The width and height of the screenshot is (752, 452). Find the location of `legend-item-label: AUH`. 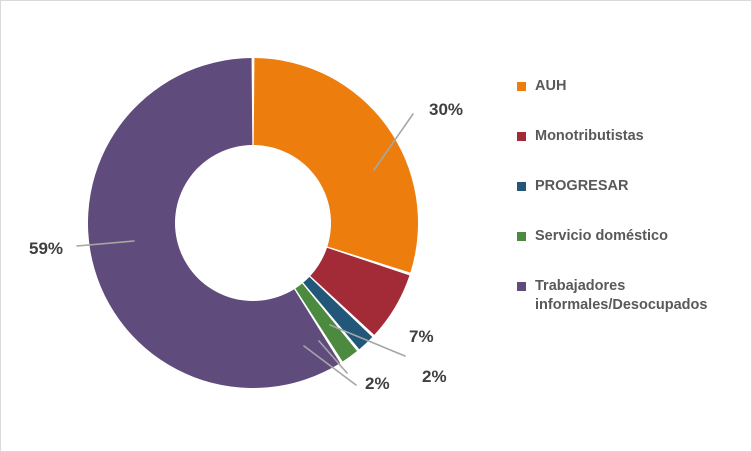

legend-item-label: AUH is located at coordinates (551, 86).